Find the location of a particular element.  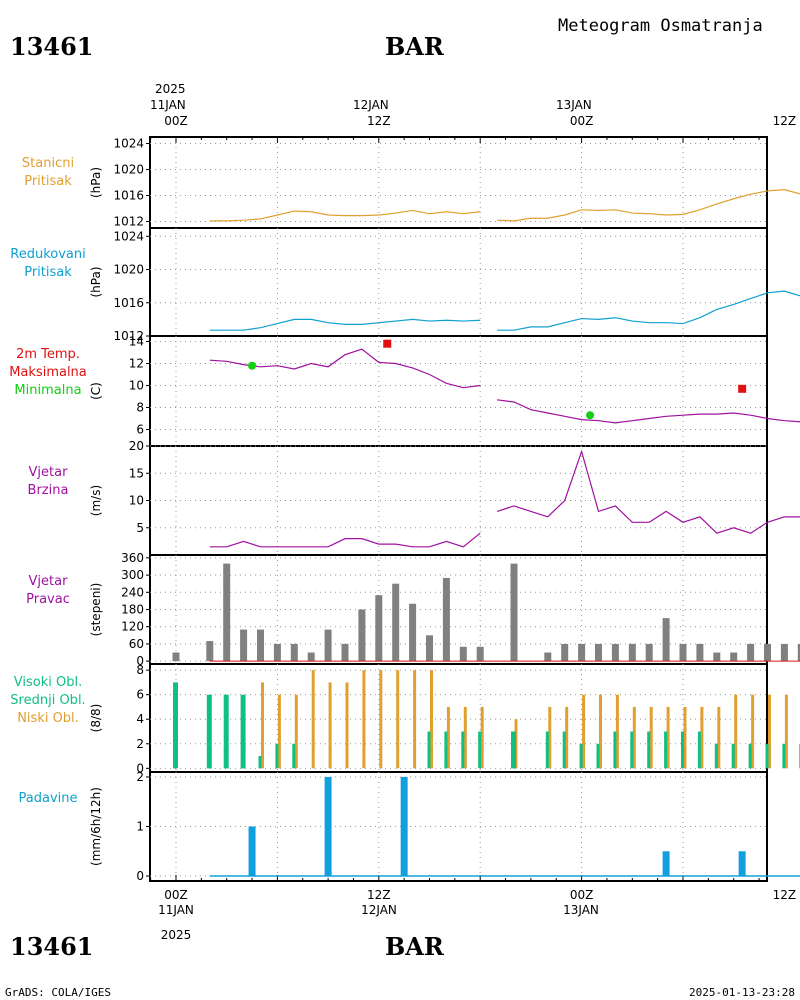

top-date-3: 13JAN is located at coordinates (574, 105).